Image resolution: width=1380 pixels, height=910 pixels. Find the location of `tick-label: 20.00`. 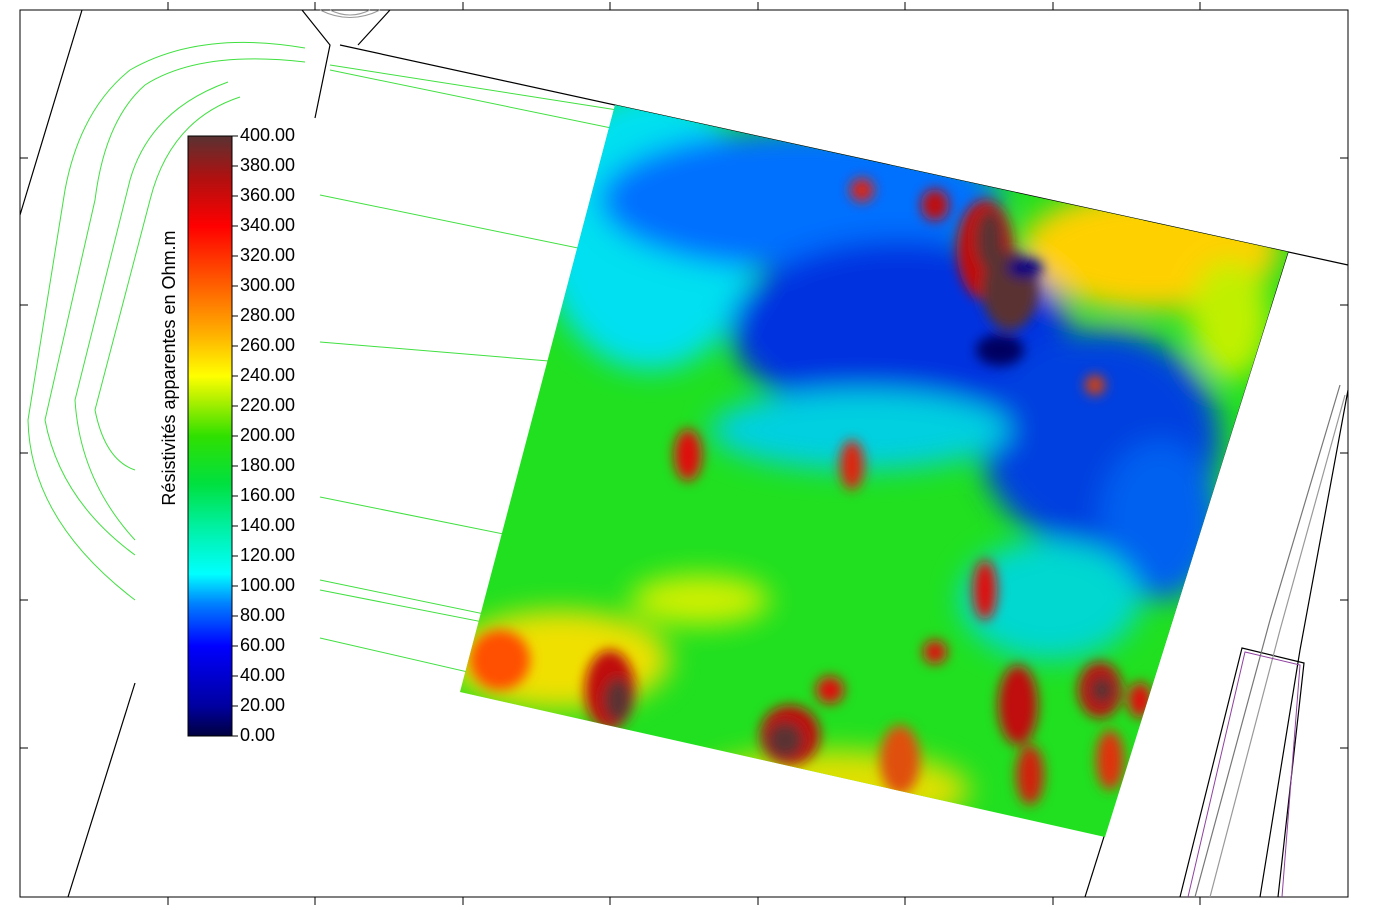

tick-label: 20.00 is located at coordinates (262, 705).